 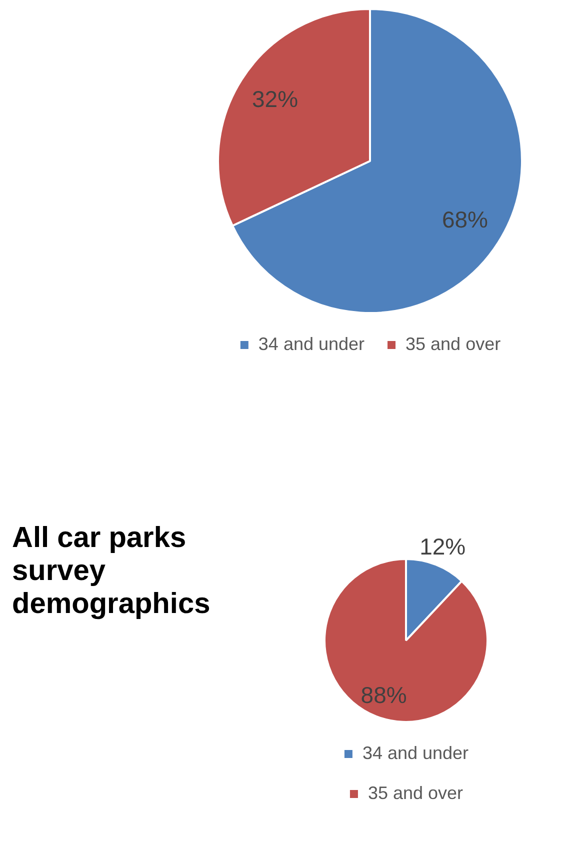 I want to click on data-label: 32%, so click(x=275, y=99).